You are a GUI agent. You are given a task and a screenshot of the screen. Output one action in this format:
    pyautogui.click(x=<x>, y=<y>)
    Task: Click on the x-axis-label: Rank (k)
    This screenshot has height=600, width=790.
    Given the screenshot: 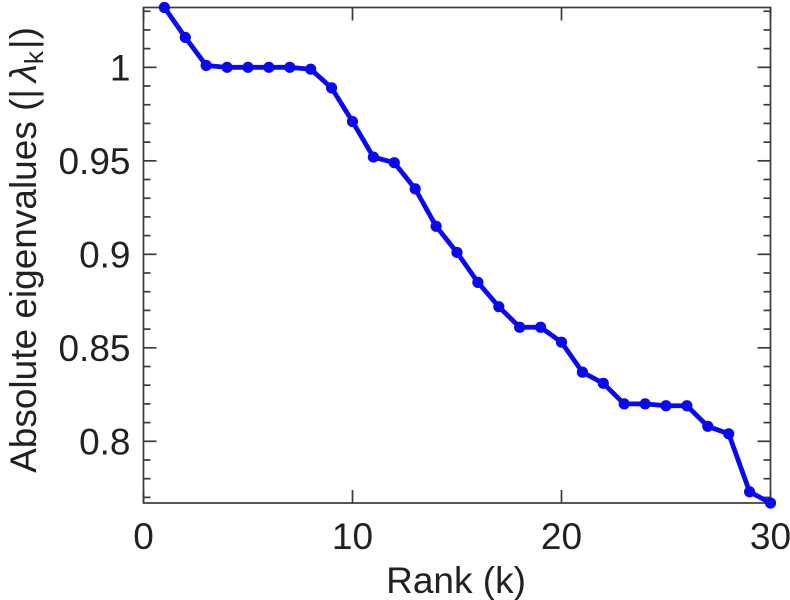 What is the action you would take?
    pyautogui.click(x=456, y=580)
    